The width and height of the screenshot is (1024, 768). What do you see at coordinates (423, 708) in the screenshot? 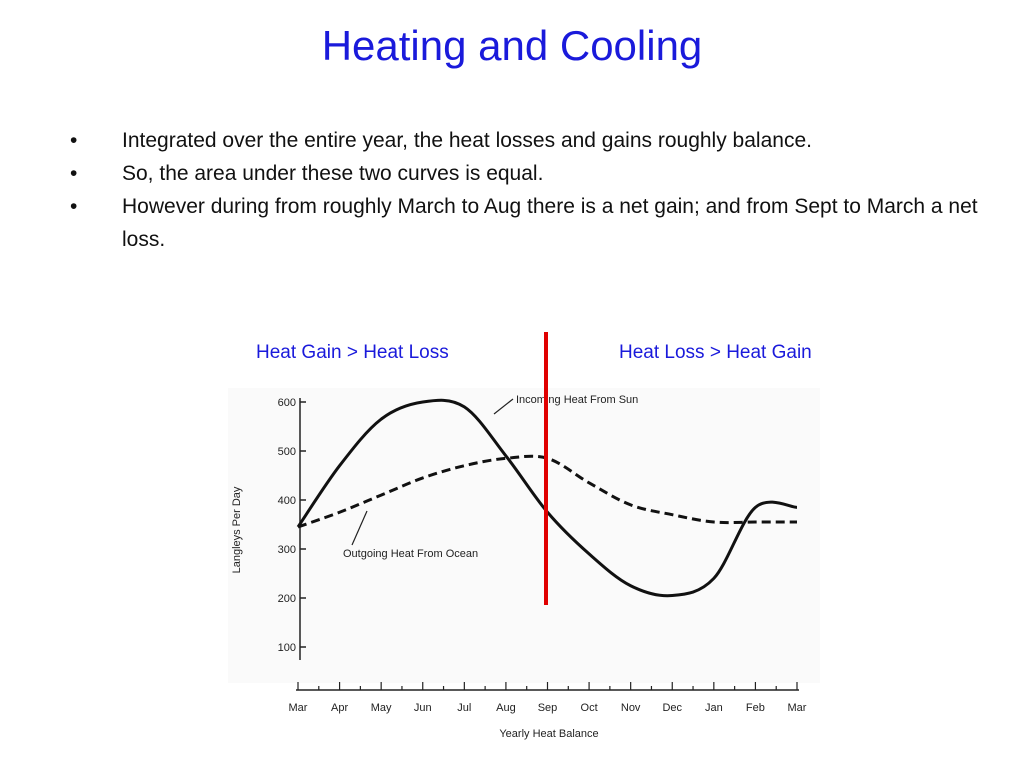
I see `x-tick-label: Jun` at bounding box center [423, 708].